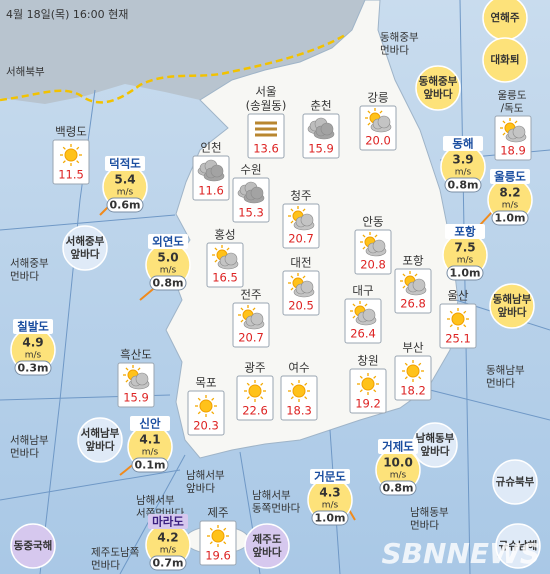 The width and height of the screenshot is (550, 574). What do you see at coordinates (32, 343) in the screenshot?
I see `wind-speed: 4.9` at bounding box center [32, 343].